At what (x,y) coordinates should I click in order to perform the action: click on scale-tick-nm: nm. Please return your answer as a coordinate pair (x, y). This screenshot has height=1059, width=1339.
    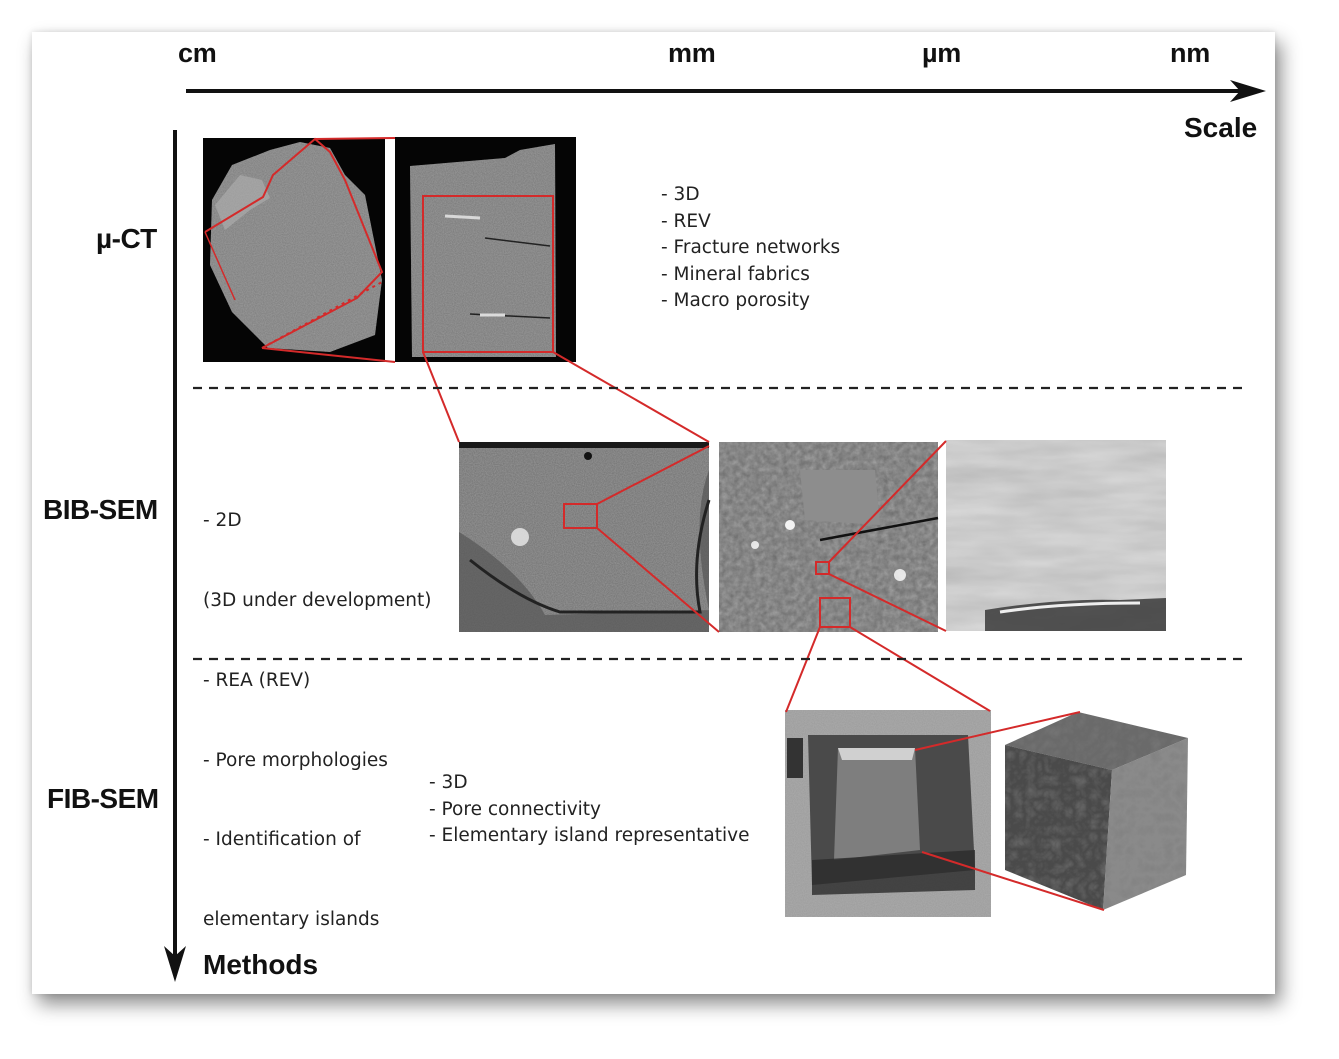
    Looking at the image, I should click on (1190, 53).